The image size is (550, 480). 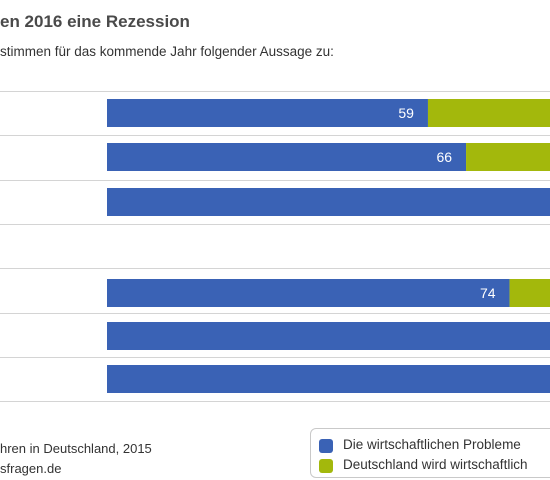 What do you see at coordinates (444, 157) in the screenshot?
I see `bar-value-label: 66` at bounding box center [444, 157].